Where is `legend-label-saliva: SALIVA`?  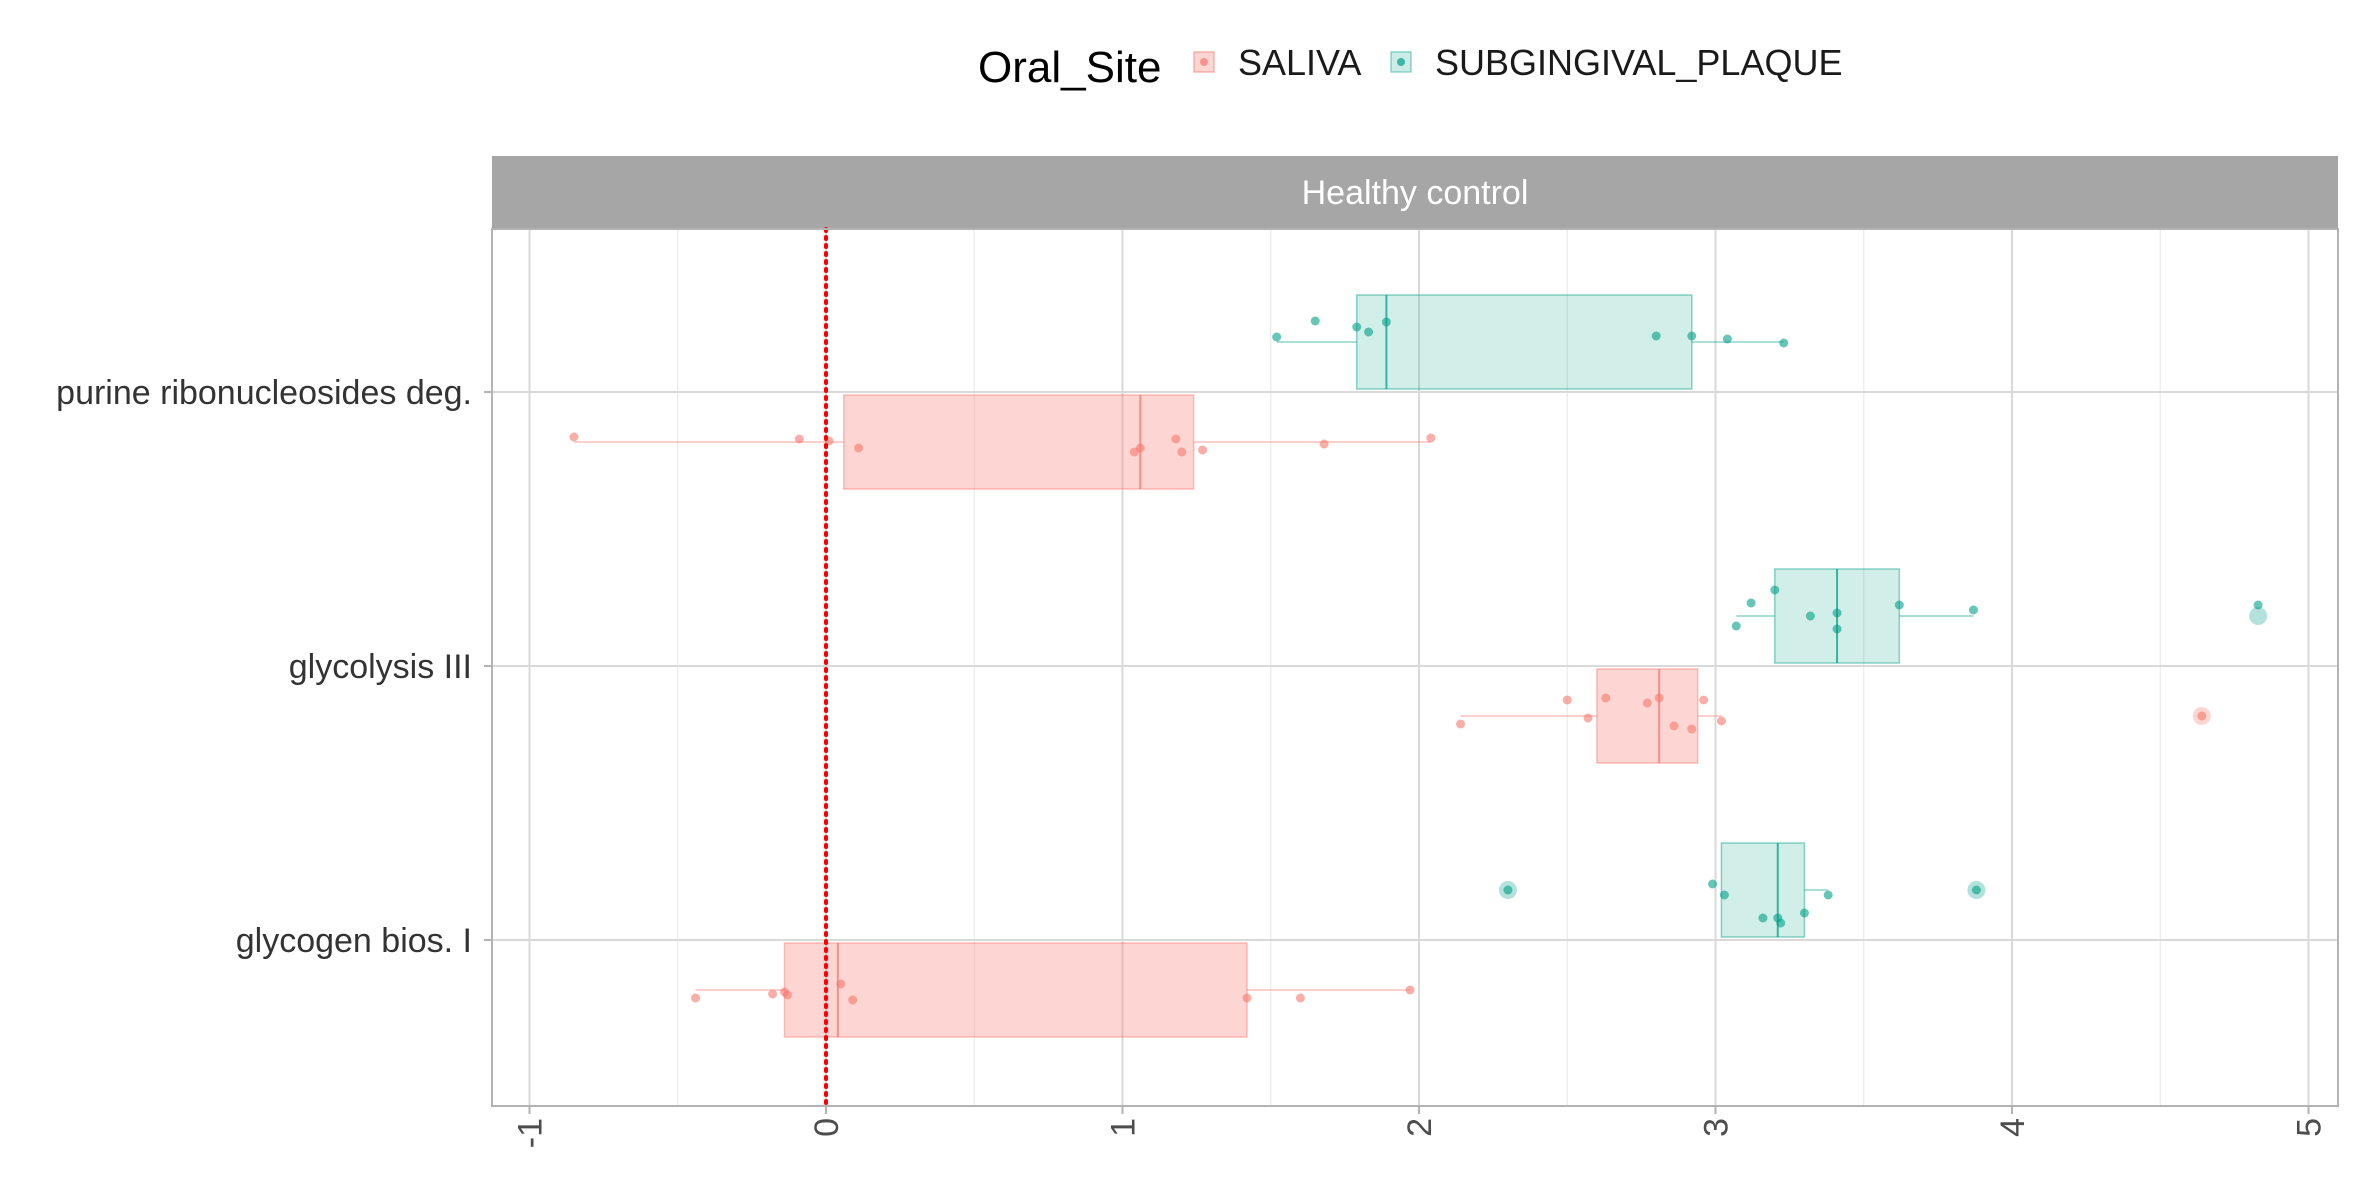
legend-label-saliva: SALIVA is located at coordinates (1299, 62).